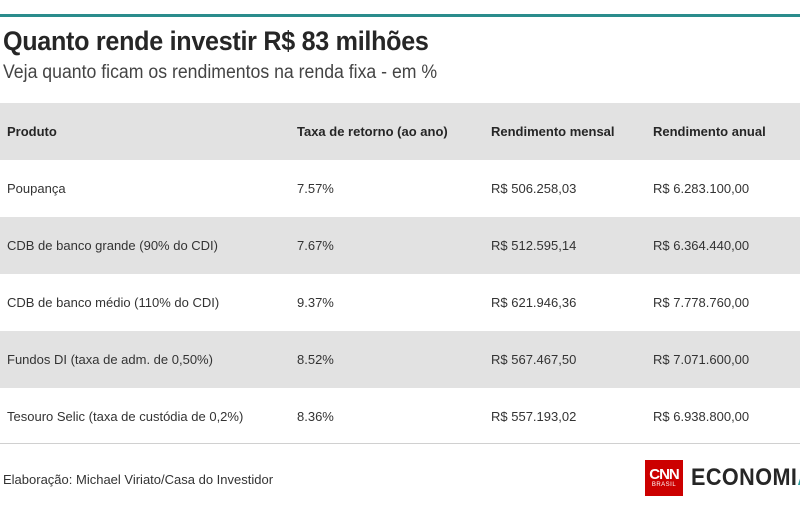  Describe the element at coordinates (572, 188) in the screenshot. I see `cell-mensal: R$ 506.258,03` at that location.